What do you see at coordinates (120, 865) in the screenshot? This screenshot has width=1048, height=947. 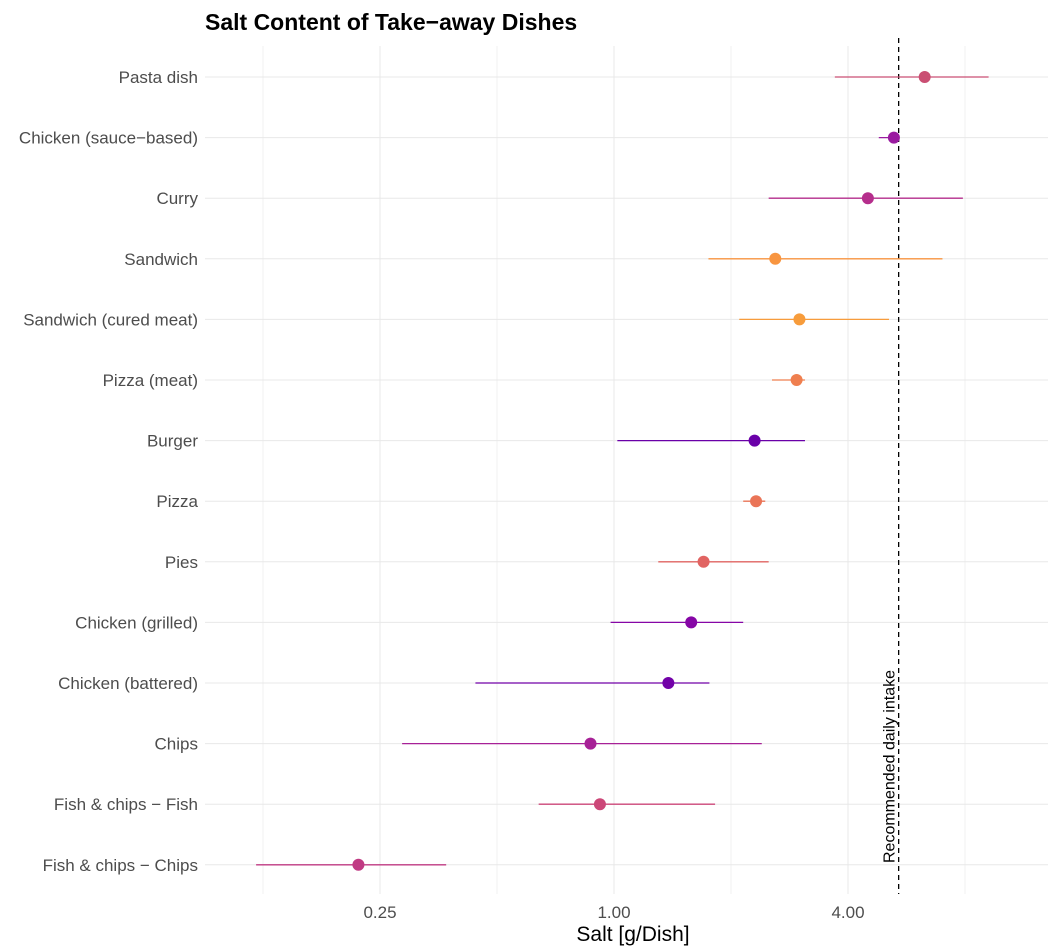 I see `category-label: Fish & chips − Chips` at bounding box center [120, 865].